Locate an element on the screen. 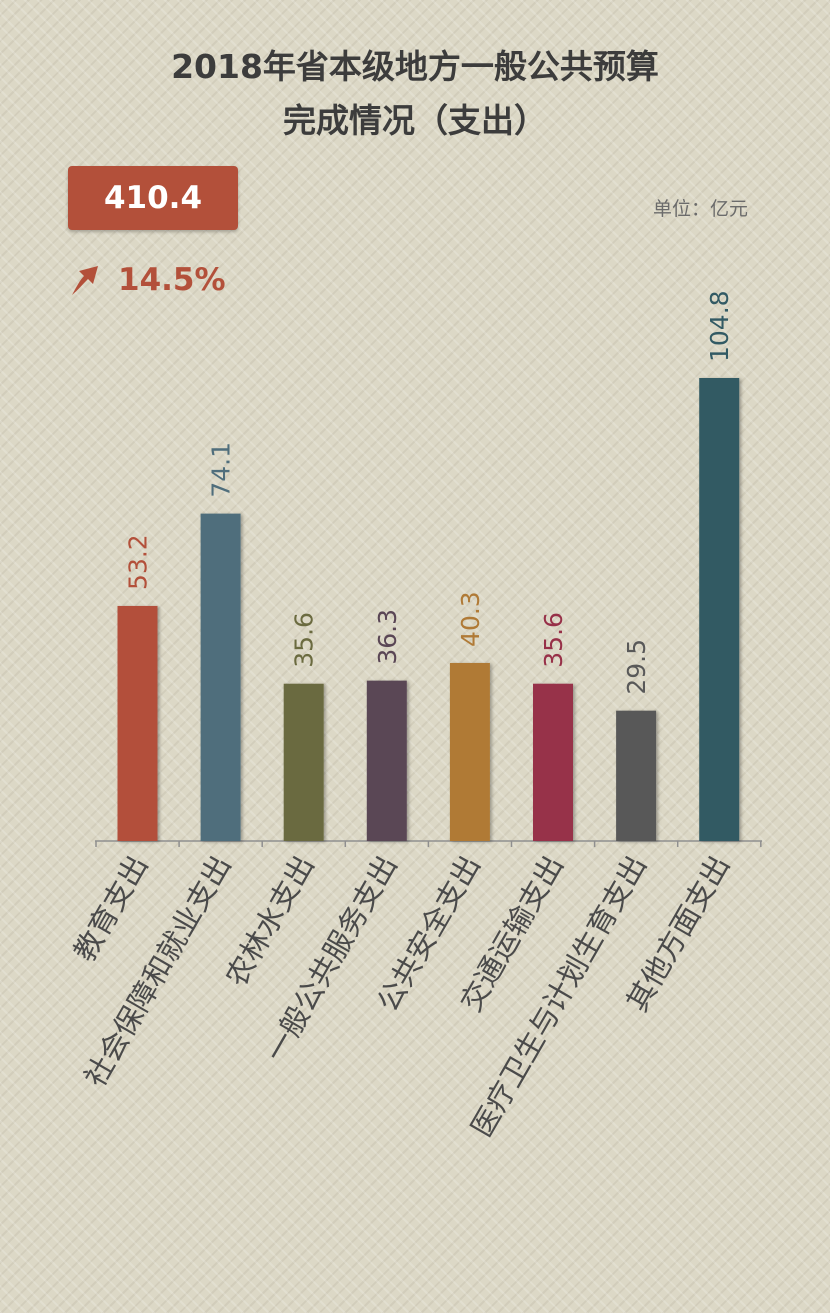 The height and width of the screenshot is (1313, 830). value-label-5: 35.6 is located at coordinates (553, 640).